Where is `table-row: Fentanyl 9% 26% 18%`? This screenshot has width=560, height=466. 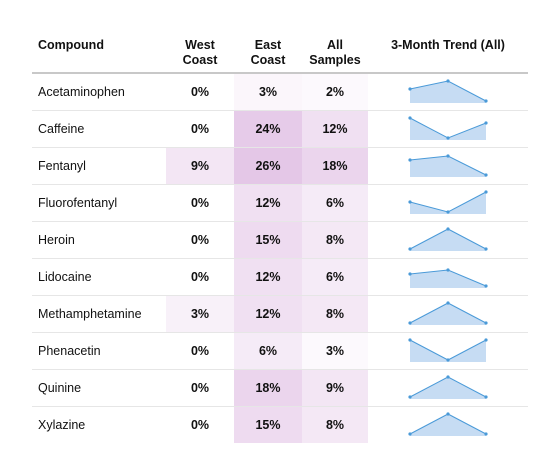 table-row: Fentanyl 9% 26% 18% is located at coordinates (280, 166).